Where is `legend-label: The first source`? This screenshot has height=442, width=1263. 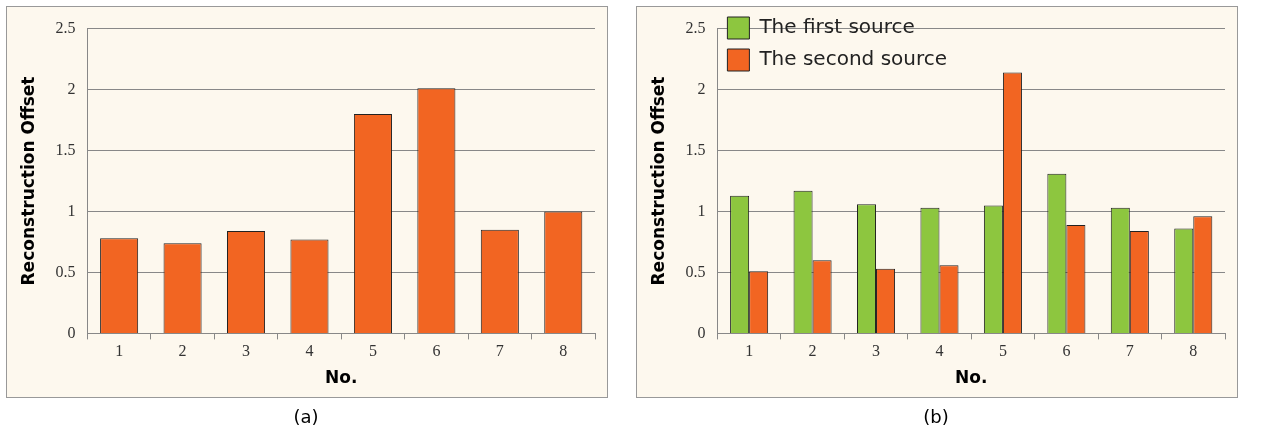 legend-label: The first source is located at coordinates (836, 26).